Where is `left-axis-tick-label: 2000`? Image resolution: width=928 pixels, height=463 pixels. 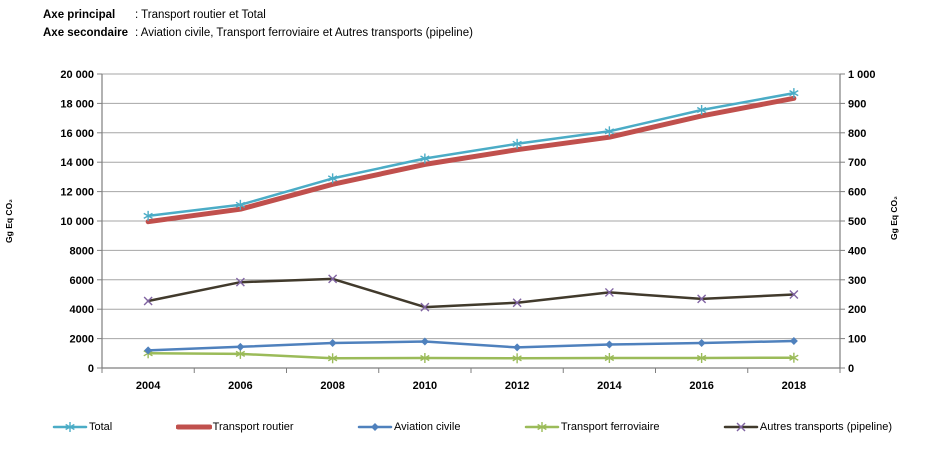 left-axis-tick-label: 2000 is located at coordinates (82, 340).